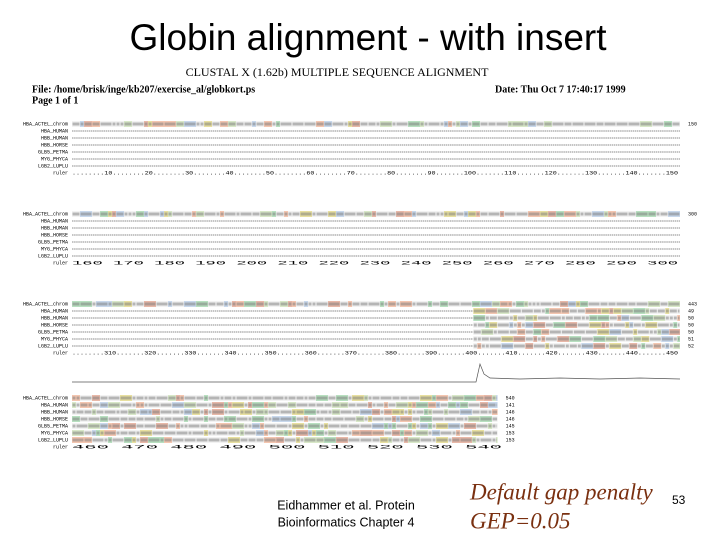 The width and height of the screenshot is (720, 540). Describe the element at coordinates (510, 433) in the screenshot. I see `sequence-end: 153` at that location.